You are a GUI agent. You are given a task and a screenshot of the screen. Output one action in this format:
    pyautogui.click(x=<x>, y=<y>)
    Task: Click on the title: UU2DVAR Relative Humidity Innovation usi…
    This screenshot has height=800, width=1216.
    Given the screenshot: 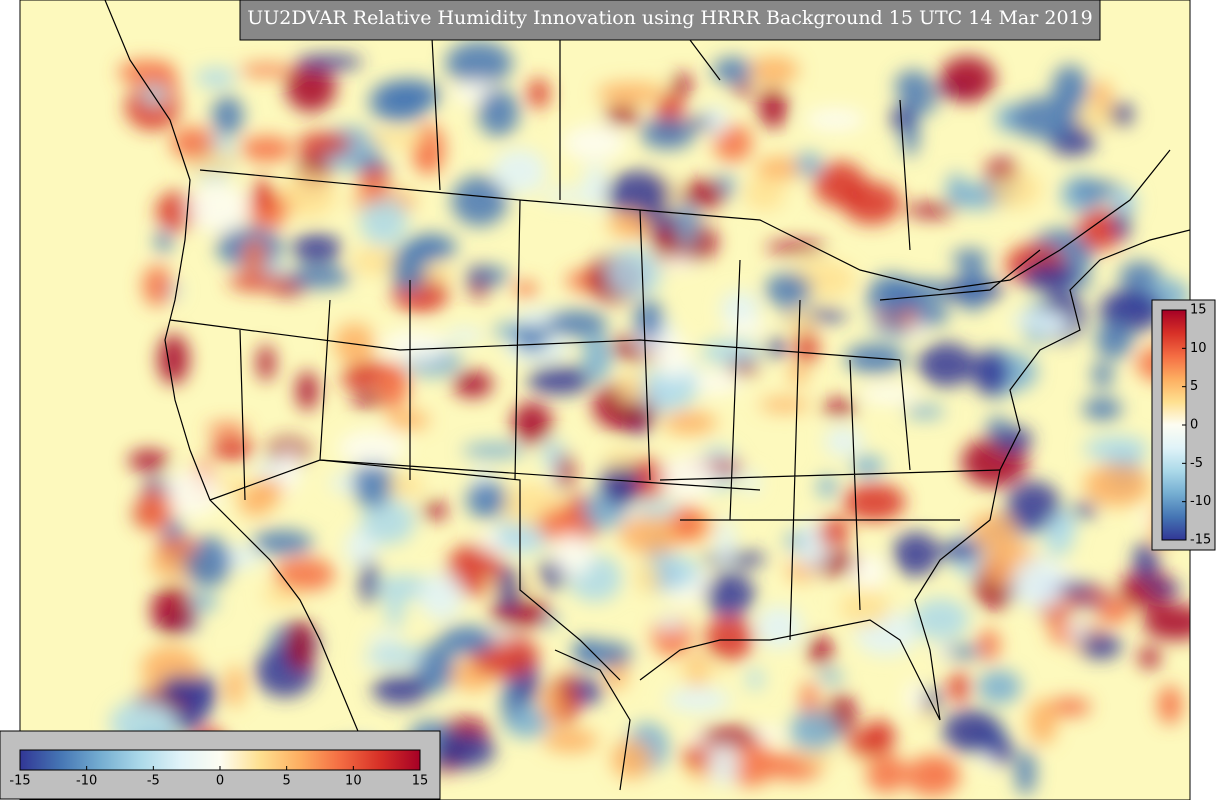 What is the action you would take?
    pyautogui.click(x=669, y=18)
    